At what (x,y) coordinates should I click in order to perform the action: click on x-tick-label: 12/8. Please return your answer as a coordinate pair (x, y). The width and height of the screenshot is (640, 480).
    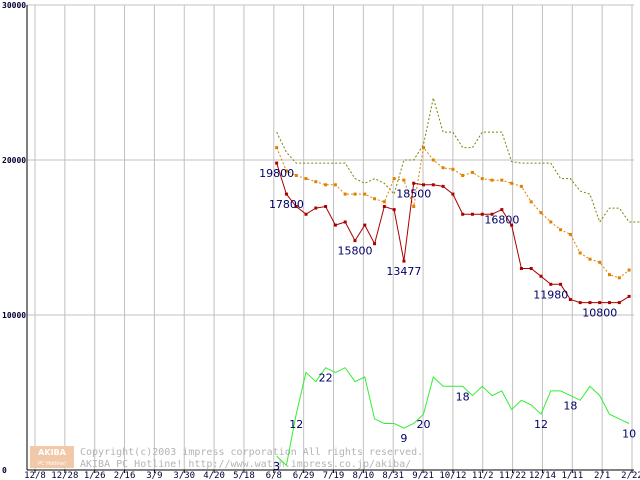
    Looking at the image, I should click on (35, 475).